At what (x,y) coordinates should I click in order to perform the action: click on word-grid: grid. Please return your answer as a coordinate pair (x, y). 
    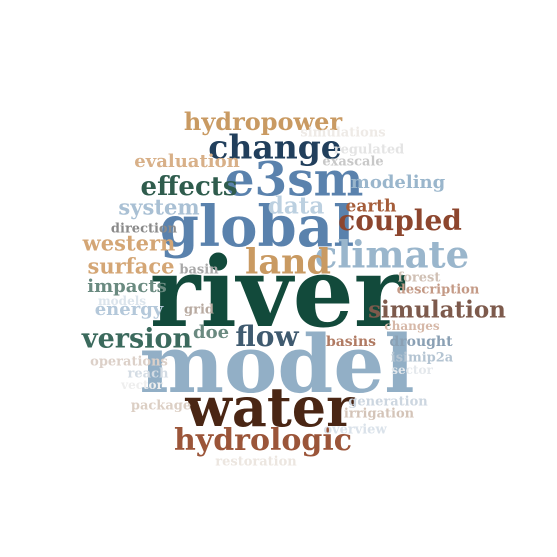
    Looking at the image, I should click on (199, 310).